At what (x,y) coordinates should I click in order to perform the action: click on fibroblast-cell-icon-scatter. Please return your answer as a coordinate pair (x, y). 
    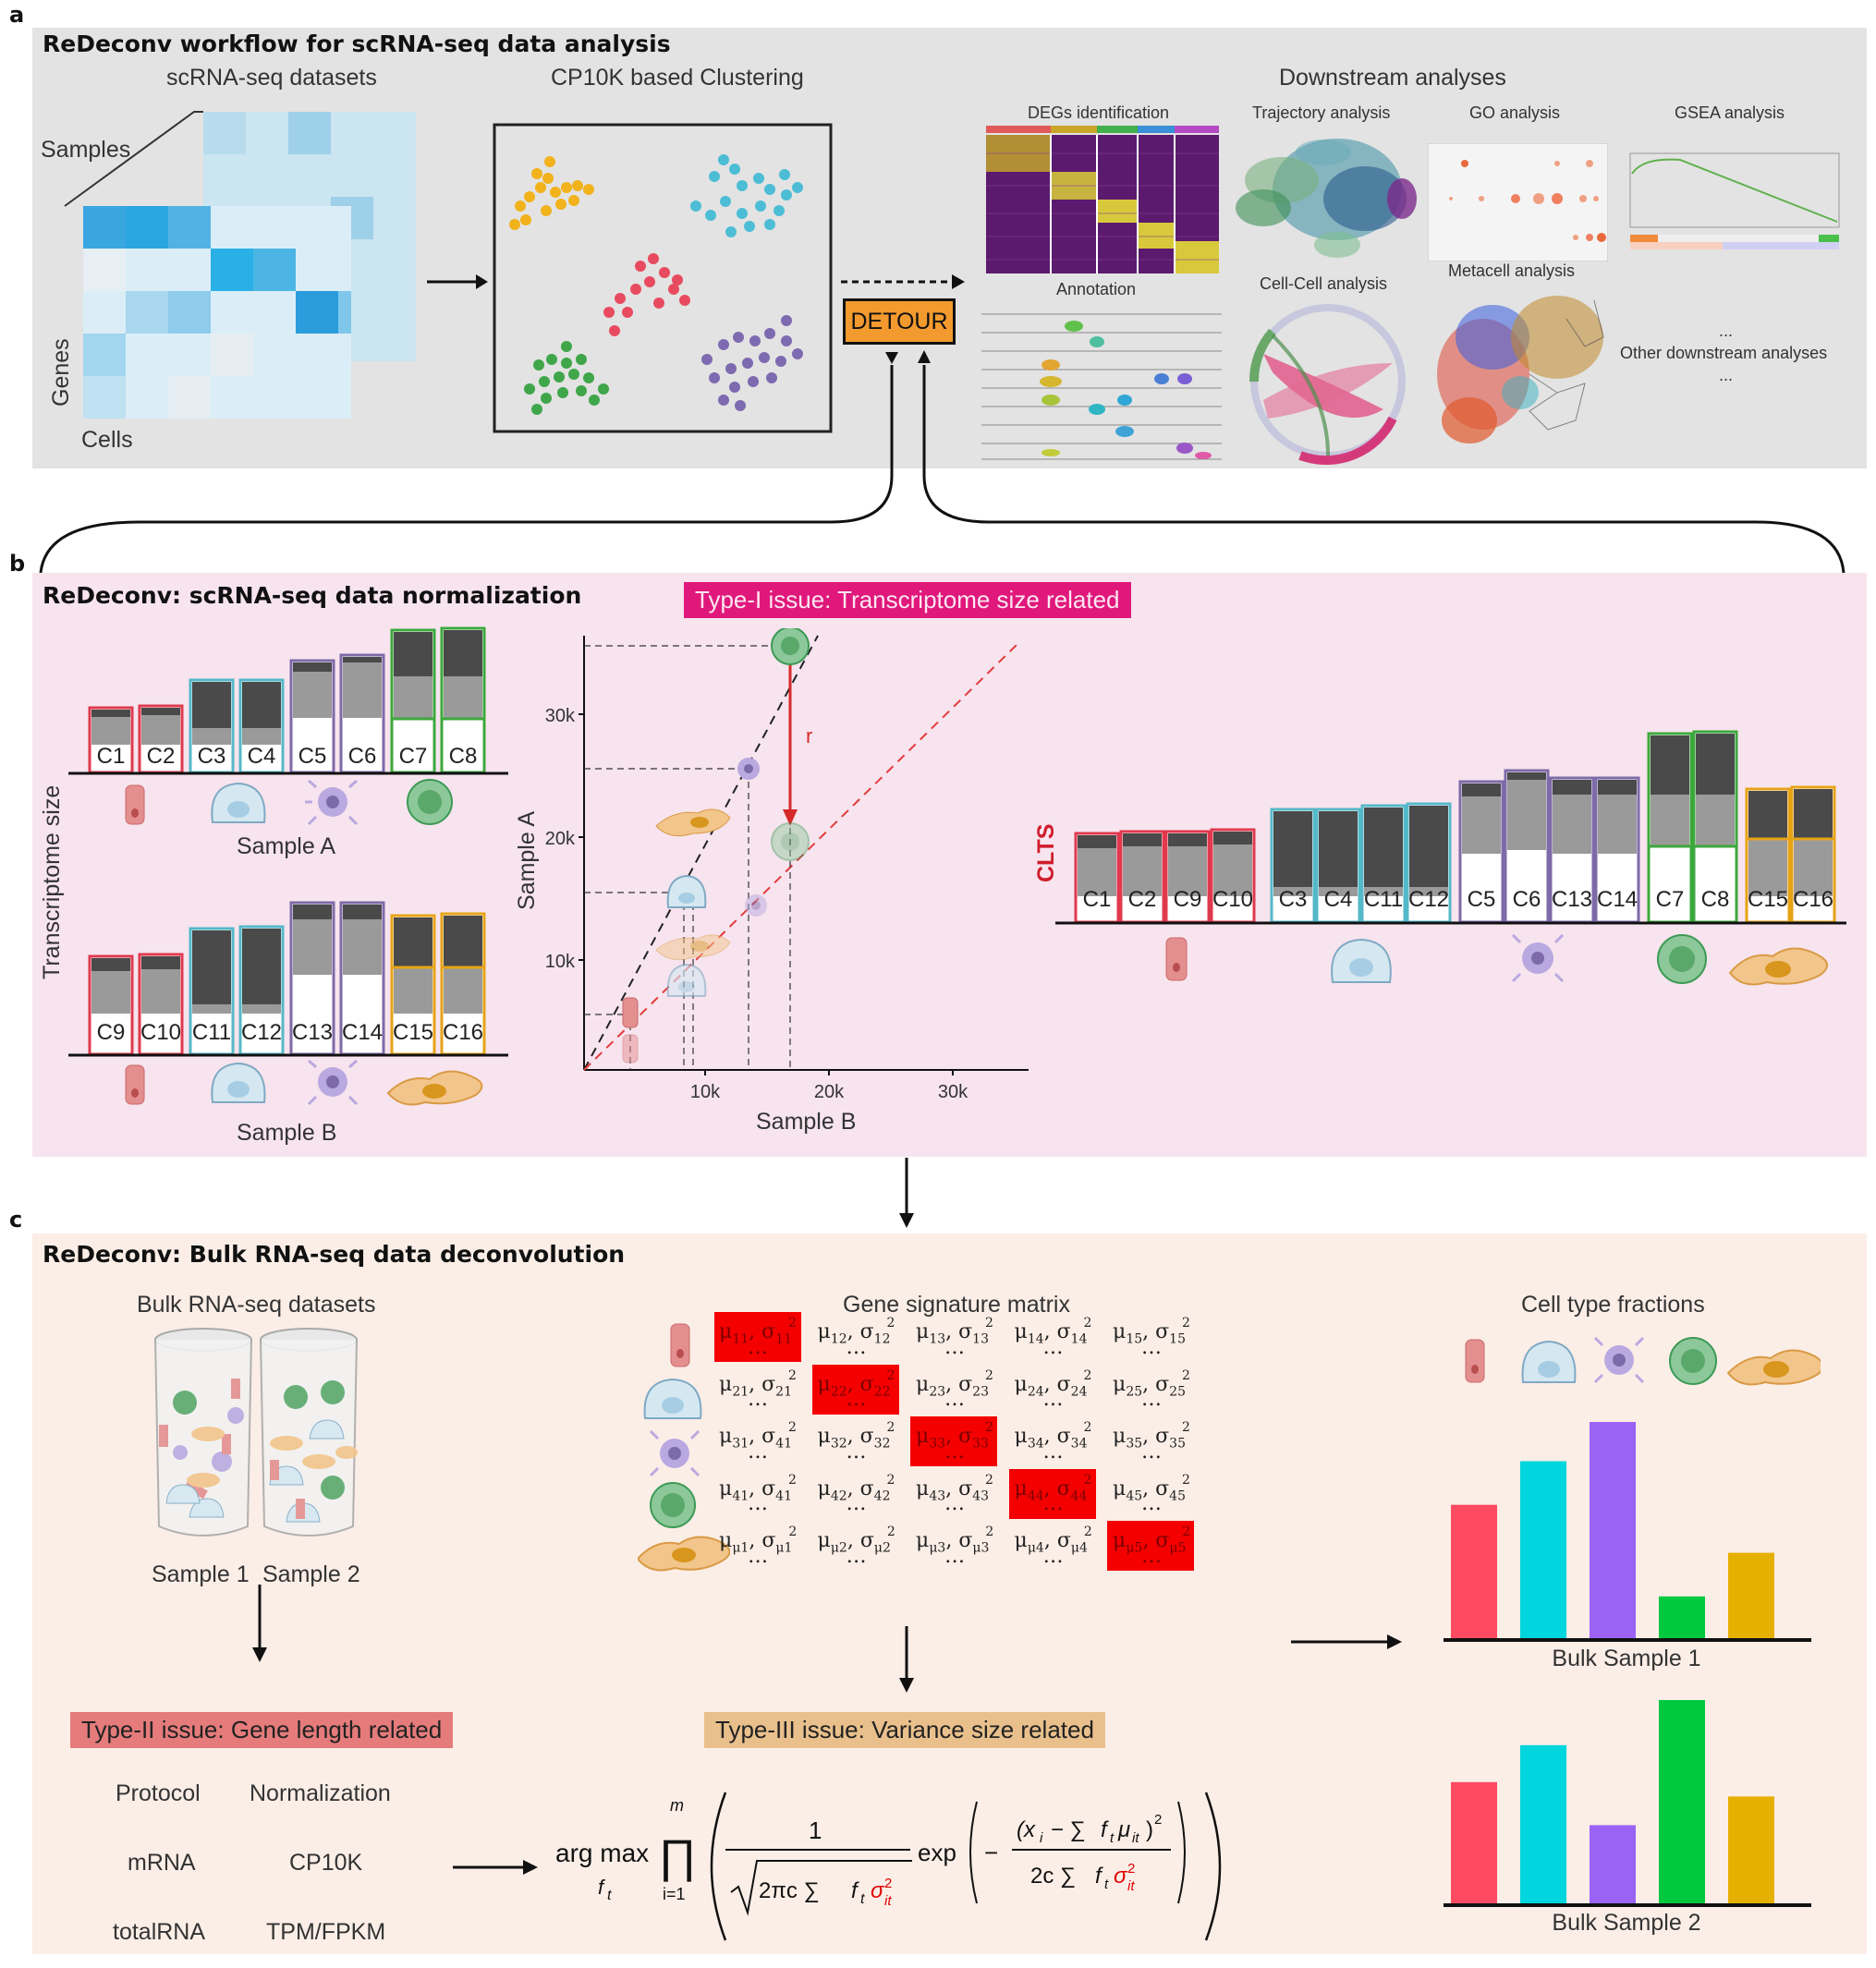
    Looking at the image, I should click on (693, 822).